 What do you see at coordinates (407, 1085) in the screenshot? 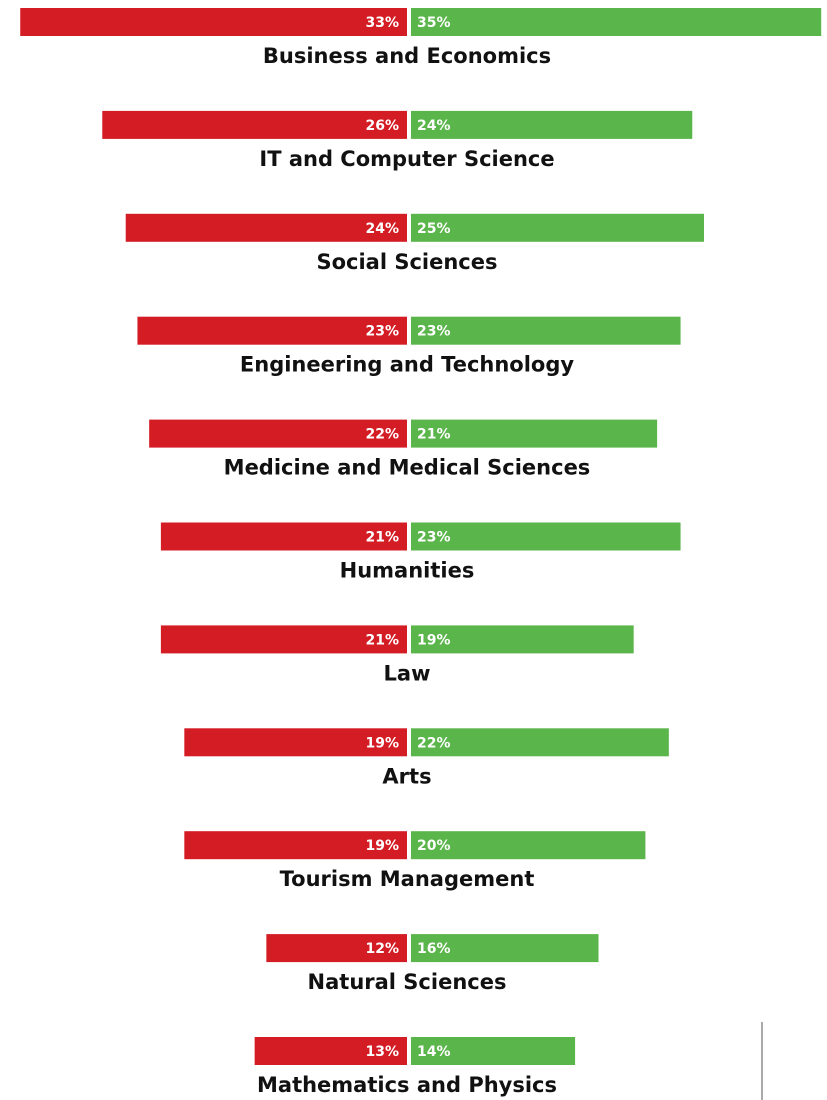
I see `category-label: Mathematics and Physics` at bounding box center [407, 1085].